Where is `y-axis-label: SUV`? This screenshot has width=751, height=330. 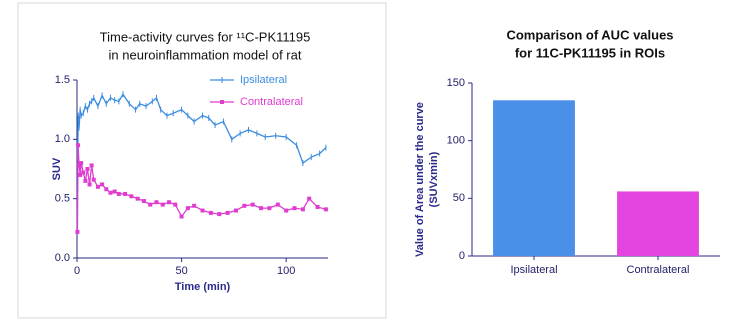 y-axis-label: SUV is located at coordinates (57, 168).